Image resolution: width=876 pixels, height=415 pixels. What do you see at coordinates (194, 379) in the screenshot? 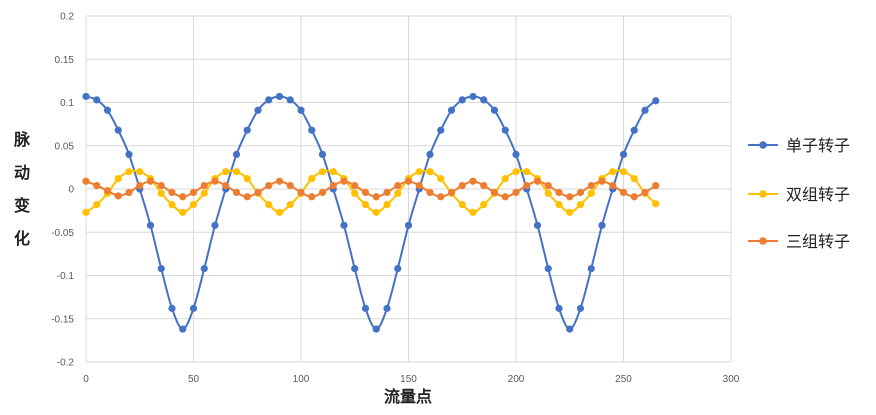
I see `x-tick-label: 50` at bounding box center [194, 379].